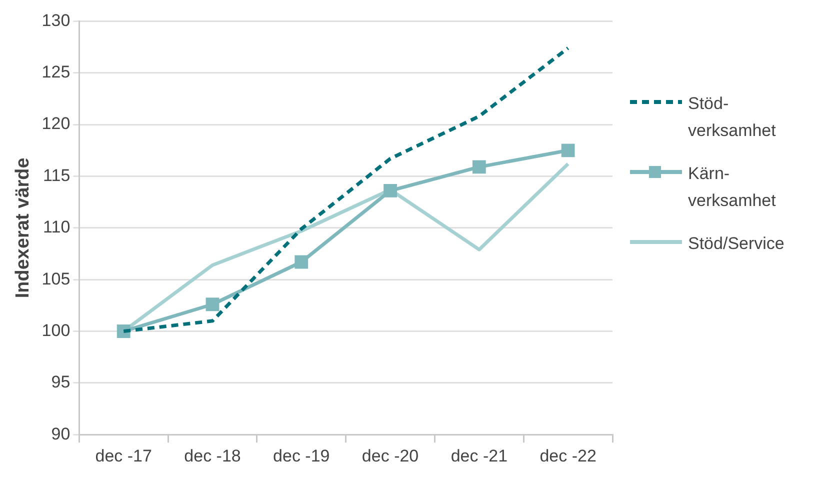  I want to click on y-tick-label: 115, so click(56, 175).